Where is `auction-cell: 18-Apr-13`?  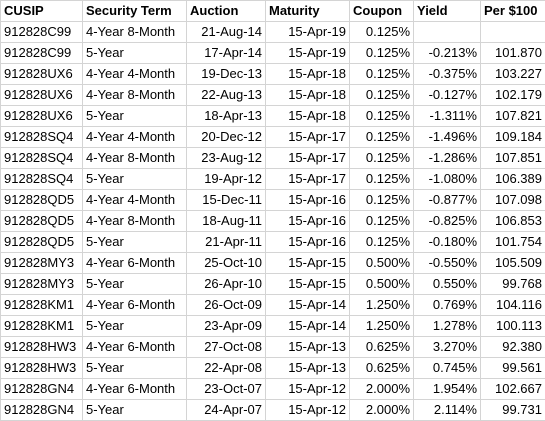 auction-cell: 18-Apr-13 is located at coordinates (226, 116).